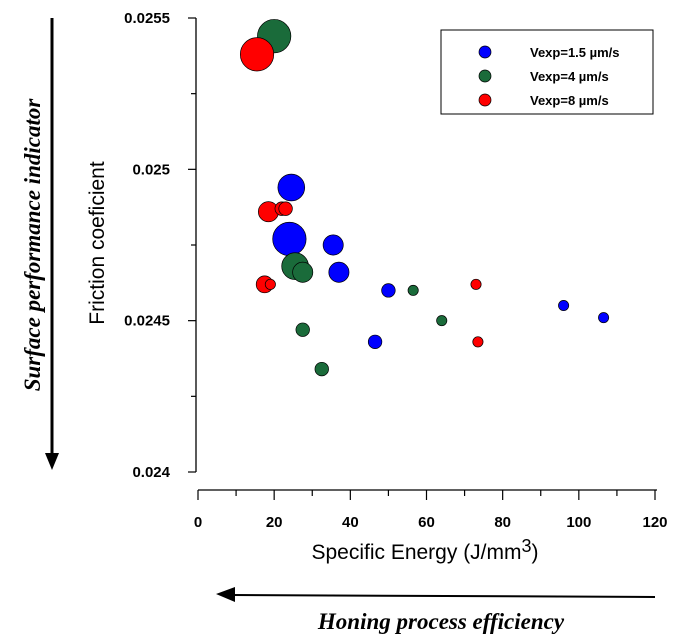 Image resolution: width=673 pixels, height=639 pixels. I want to click on x-axis-title-superscript: 3, so click(527, 546).